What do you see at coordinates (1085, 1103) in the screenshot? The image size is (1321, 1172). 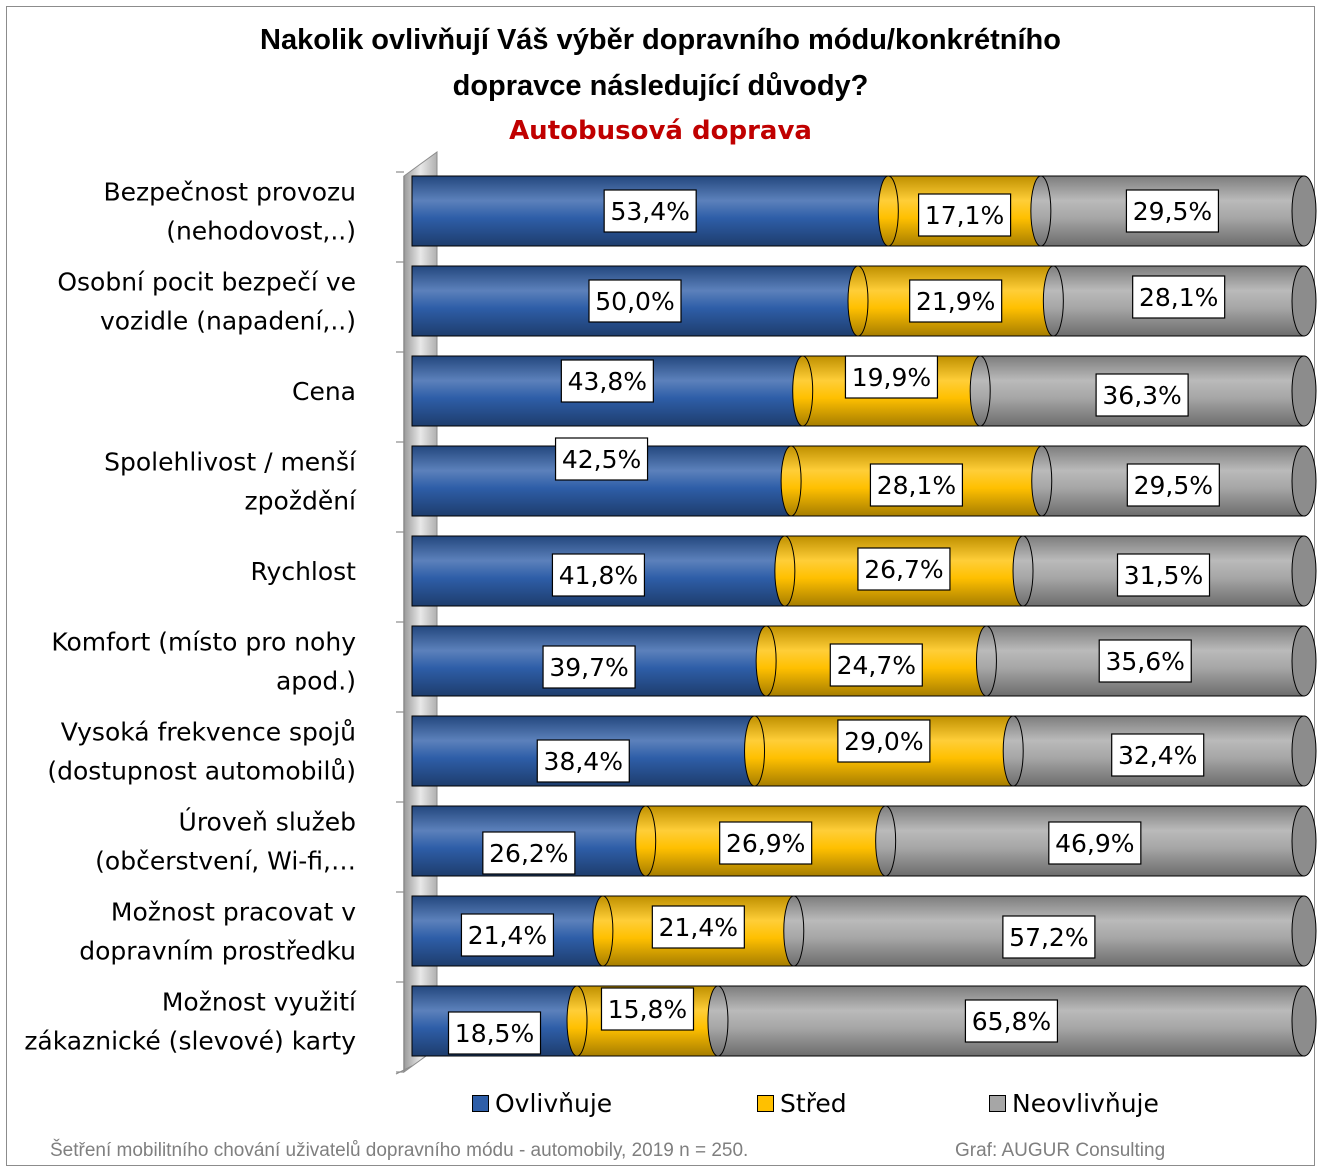 I see `legend-label-neovlivnuje: Neovlivňuje` at bounding box center [1085, 1103].